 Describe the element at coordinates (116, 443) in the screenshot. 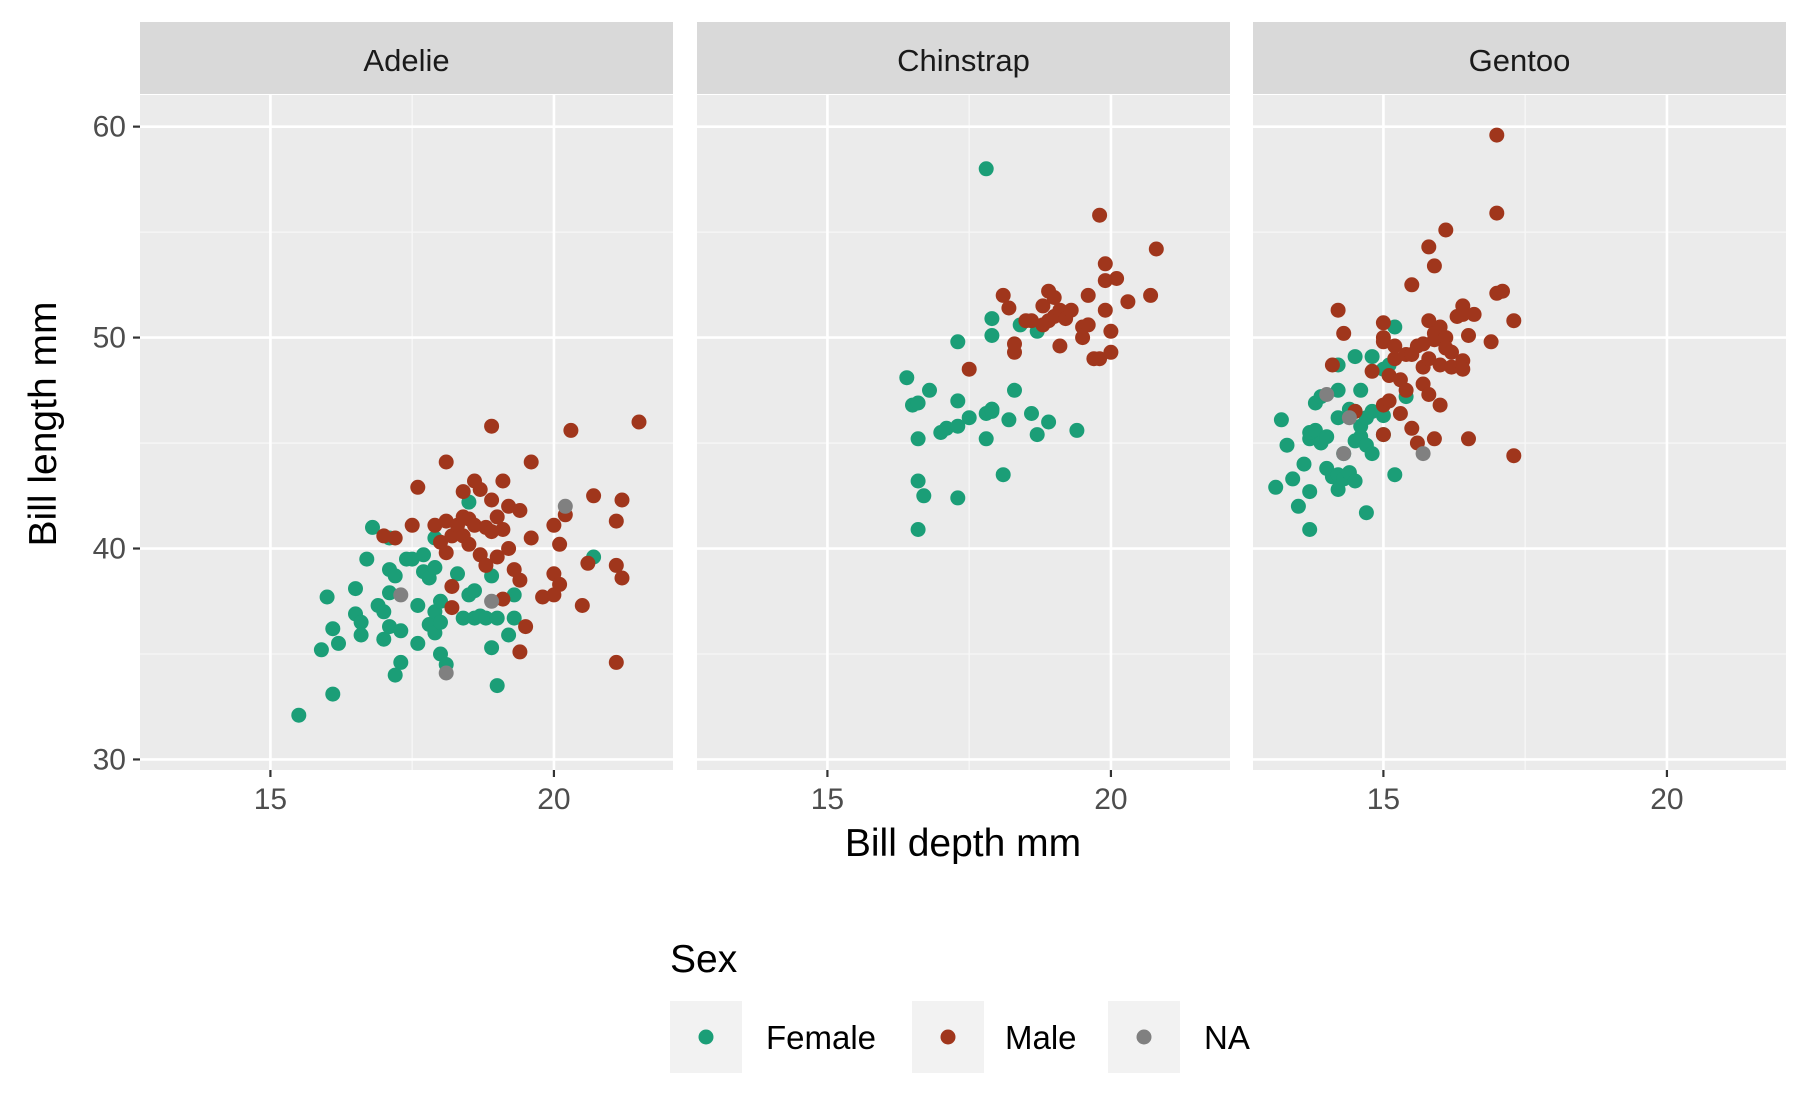

I see `y-axis: 30 40 50 60` at that location.